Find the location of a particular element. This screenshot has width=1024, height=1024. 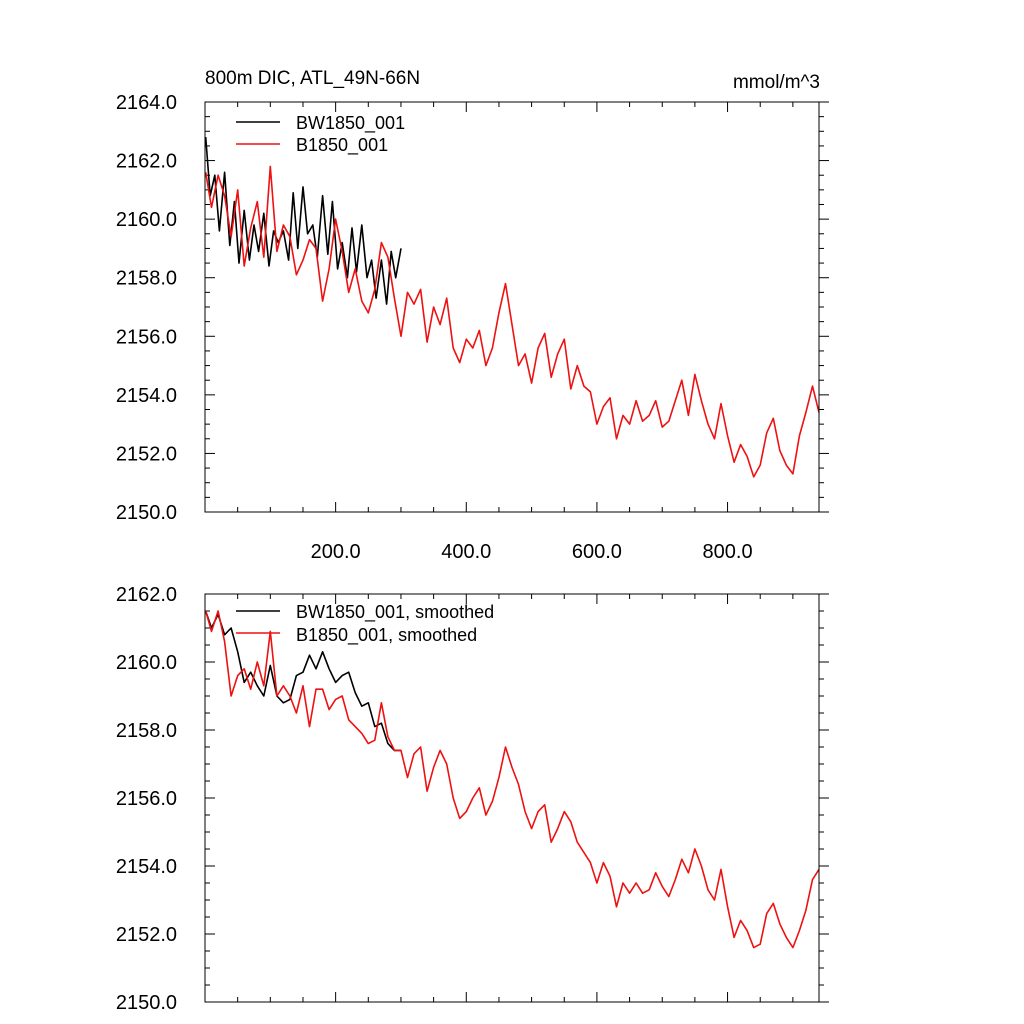

legend-label-bw1850: BW1850_001 is located at coordinates (350, 123).